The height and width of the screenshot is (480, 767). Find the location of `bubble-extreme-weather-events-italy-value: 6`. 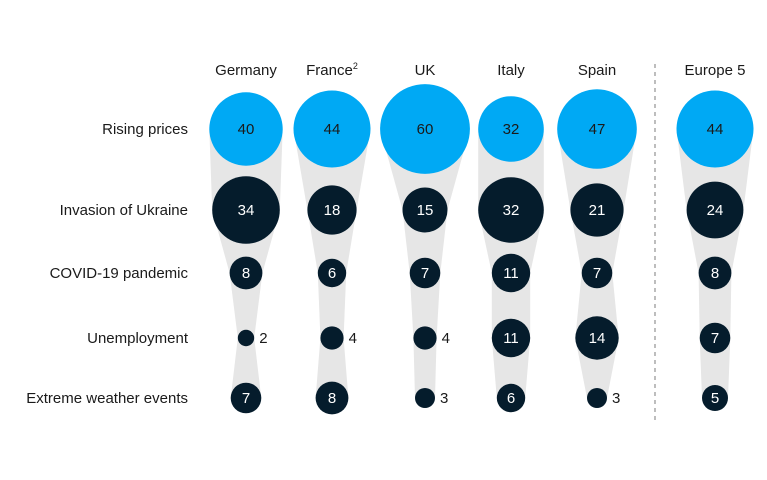

bubble-extreme-weather-events-italy-value: 6 is located at coordinates (511, 398).